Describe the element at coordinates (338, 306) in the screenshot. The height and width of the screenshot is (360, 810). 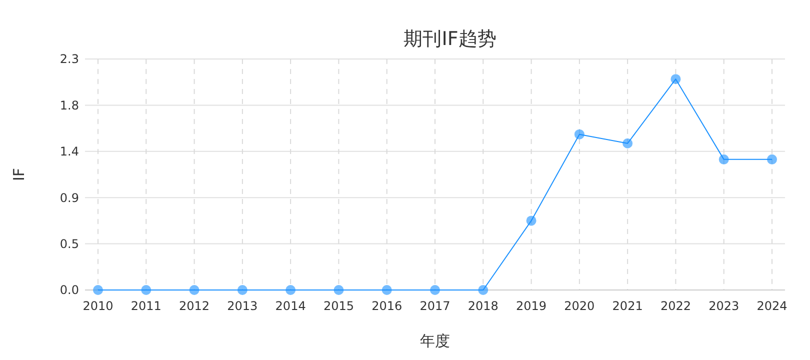
I see `x-tick-label: 2015` at that location.